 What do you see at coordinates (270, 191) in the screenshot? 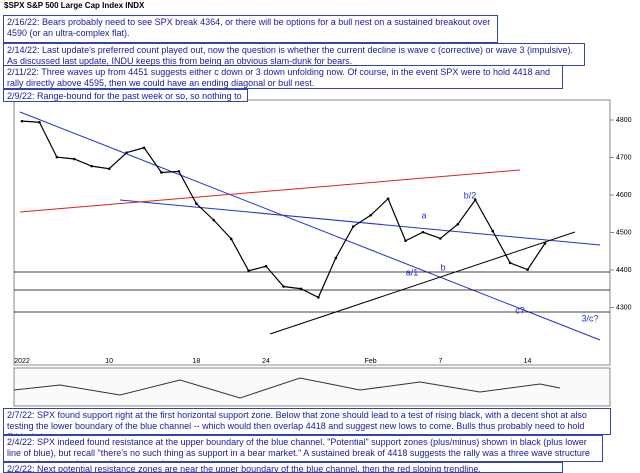
I see `red-trendline` at bounding box center [270, 191].